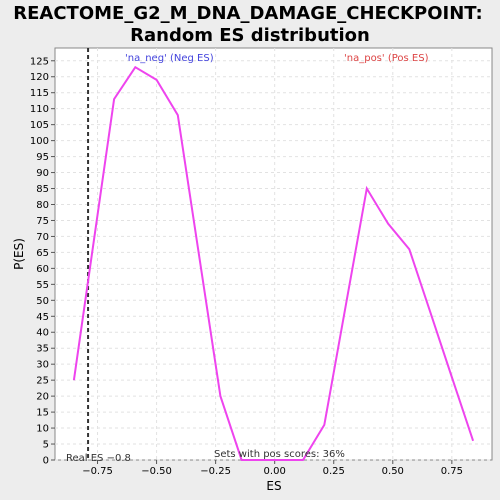 This screenshot has width=500, height=500. Describe the element at coordinates (42, 221) in the screenshot. I see `y-tick-label: 75` at that location.